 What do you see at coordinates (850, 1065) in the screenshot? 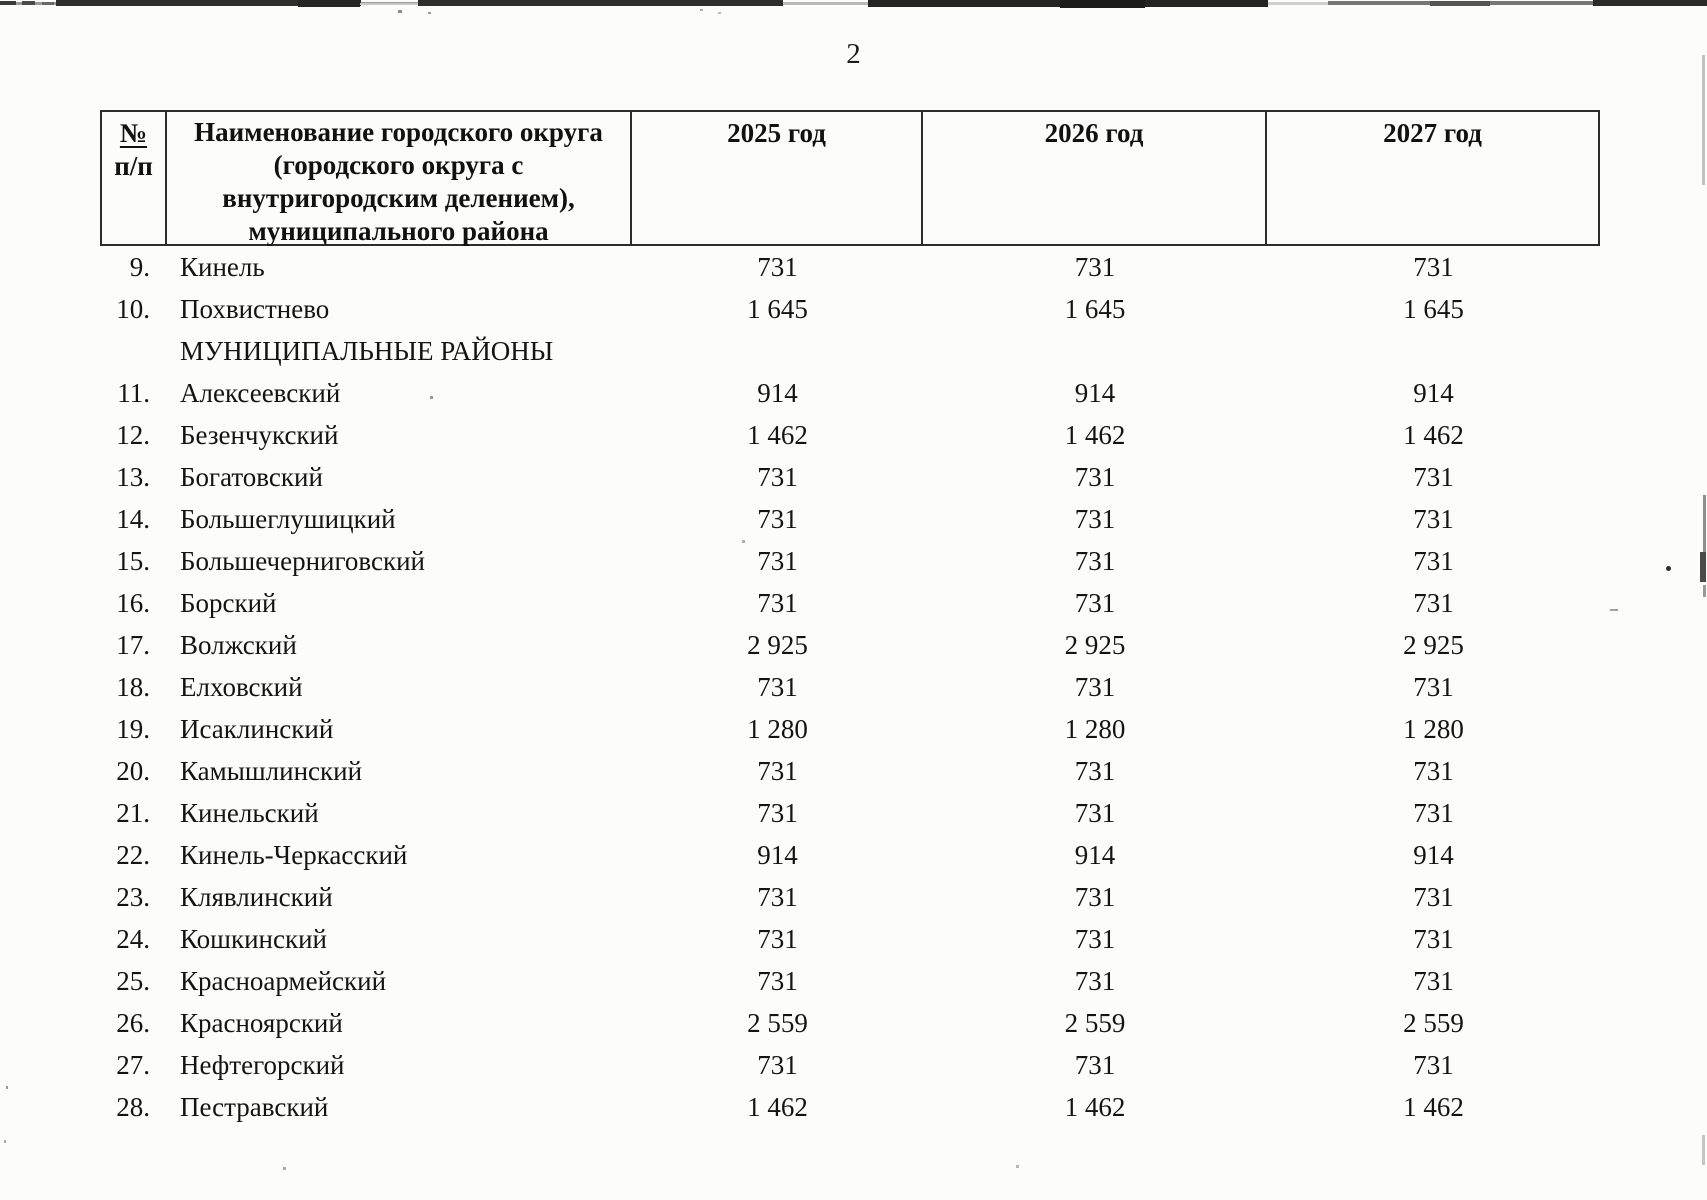
I see `table-row: 27. Нефтегорский 731 731 731` at bounding box center [850, 1065].